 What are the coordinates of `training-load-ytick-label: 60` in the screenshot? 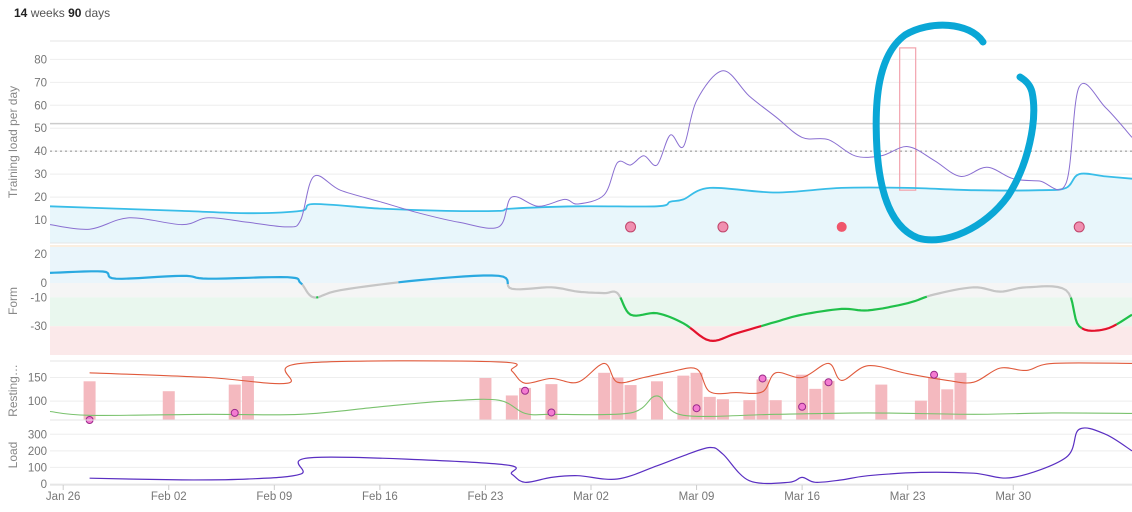 It's located at (40, 106).